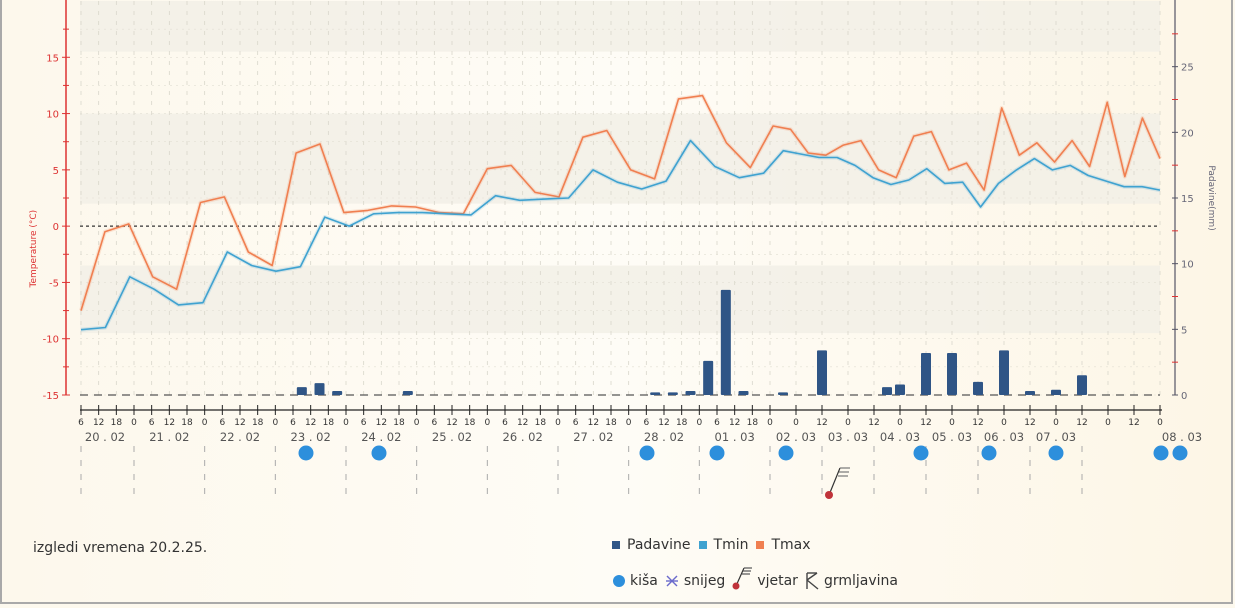 Image resolution: width=1235 pixels, height=608 pixels. I want to click on svg-text: 02 . 03, so click(796, 437).